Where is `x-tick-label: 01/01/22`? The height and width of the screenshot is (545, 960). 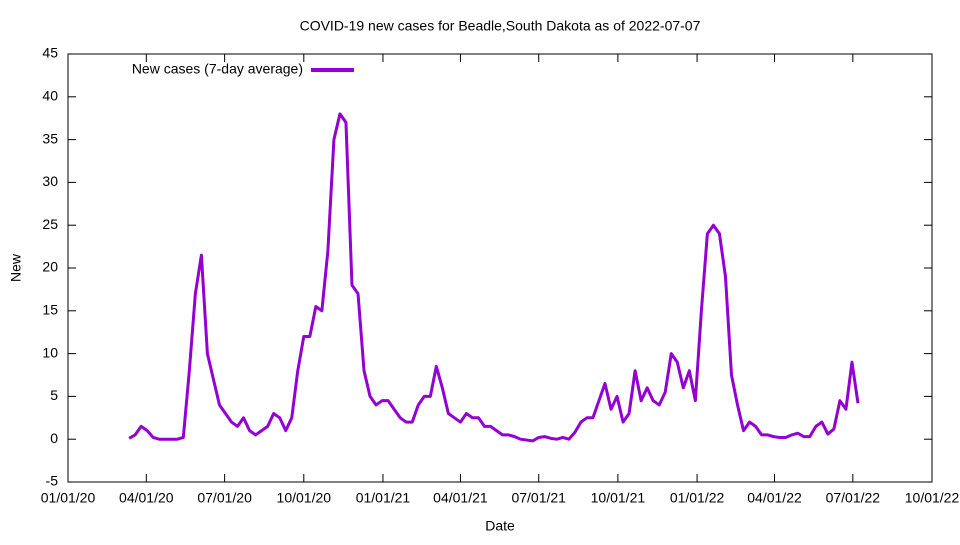 x-tick-label: 01/01/22 is located at coordinates (697, 498).